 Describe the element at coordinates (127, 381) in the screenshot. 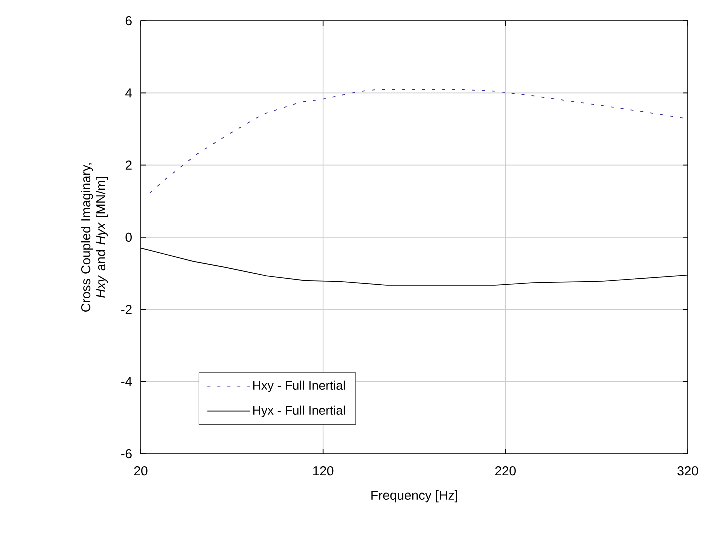

I see `y-tick-label: -4` at that location.